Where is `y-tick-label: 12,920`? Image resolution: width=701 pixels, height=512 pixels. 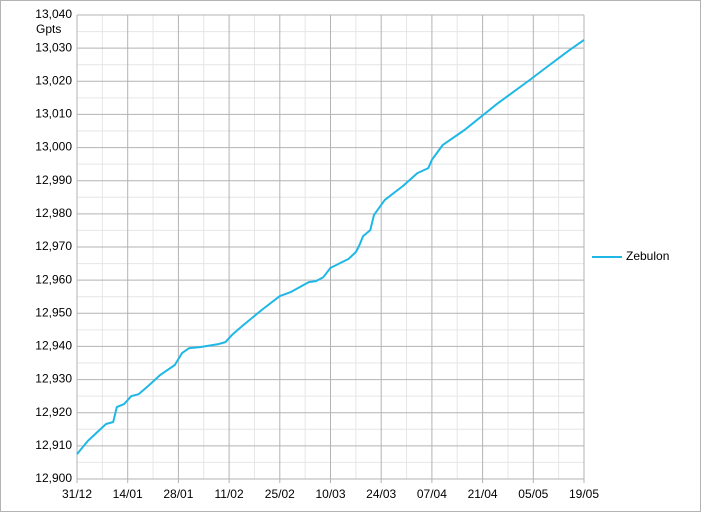
y-tick-label: 12,920 is located at coordinates (53, 412).